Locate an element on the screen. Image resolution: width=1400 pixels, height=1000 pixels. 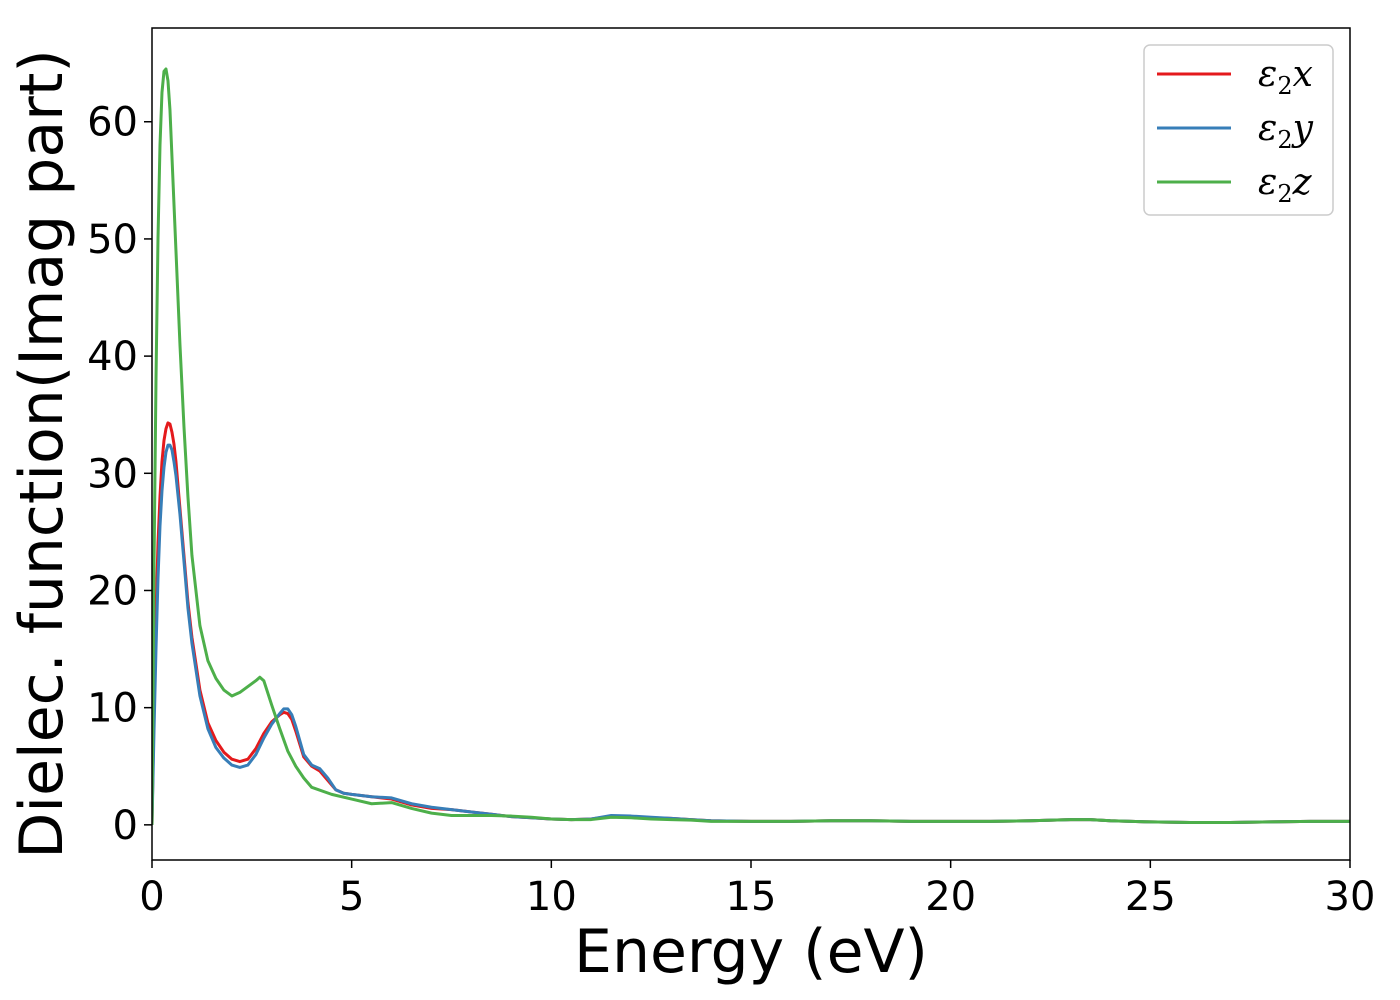
x-tick-label: 15 is located at coordinates (751, 897).